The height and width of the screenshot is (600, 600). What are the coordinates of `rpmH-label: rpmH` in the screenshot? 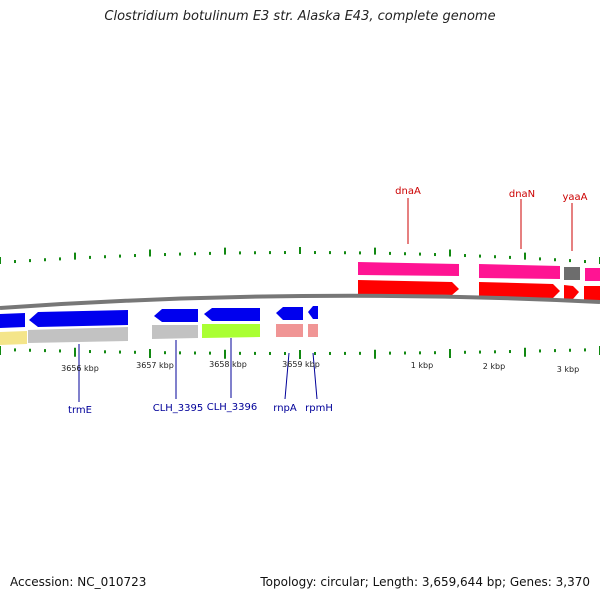 It's located at (319, 408).